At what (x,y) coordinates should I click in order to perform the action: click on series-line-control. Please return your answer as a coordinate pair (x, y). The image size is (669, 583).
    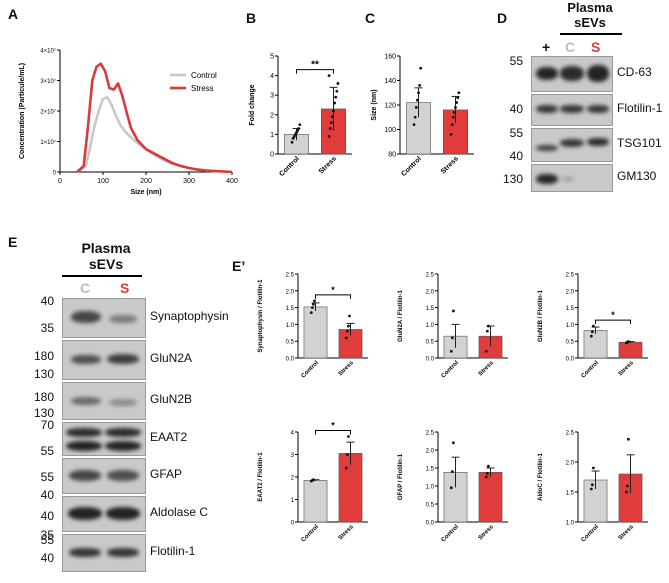
    Looking at the image, I should click on (154, 135).